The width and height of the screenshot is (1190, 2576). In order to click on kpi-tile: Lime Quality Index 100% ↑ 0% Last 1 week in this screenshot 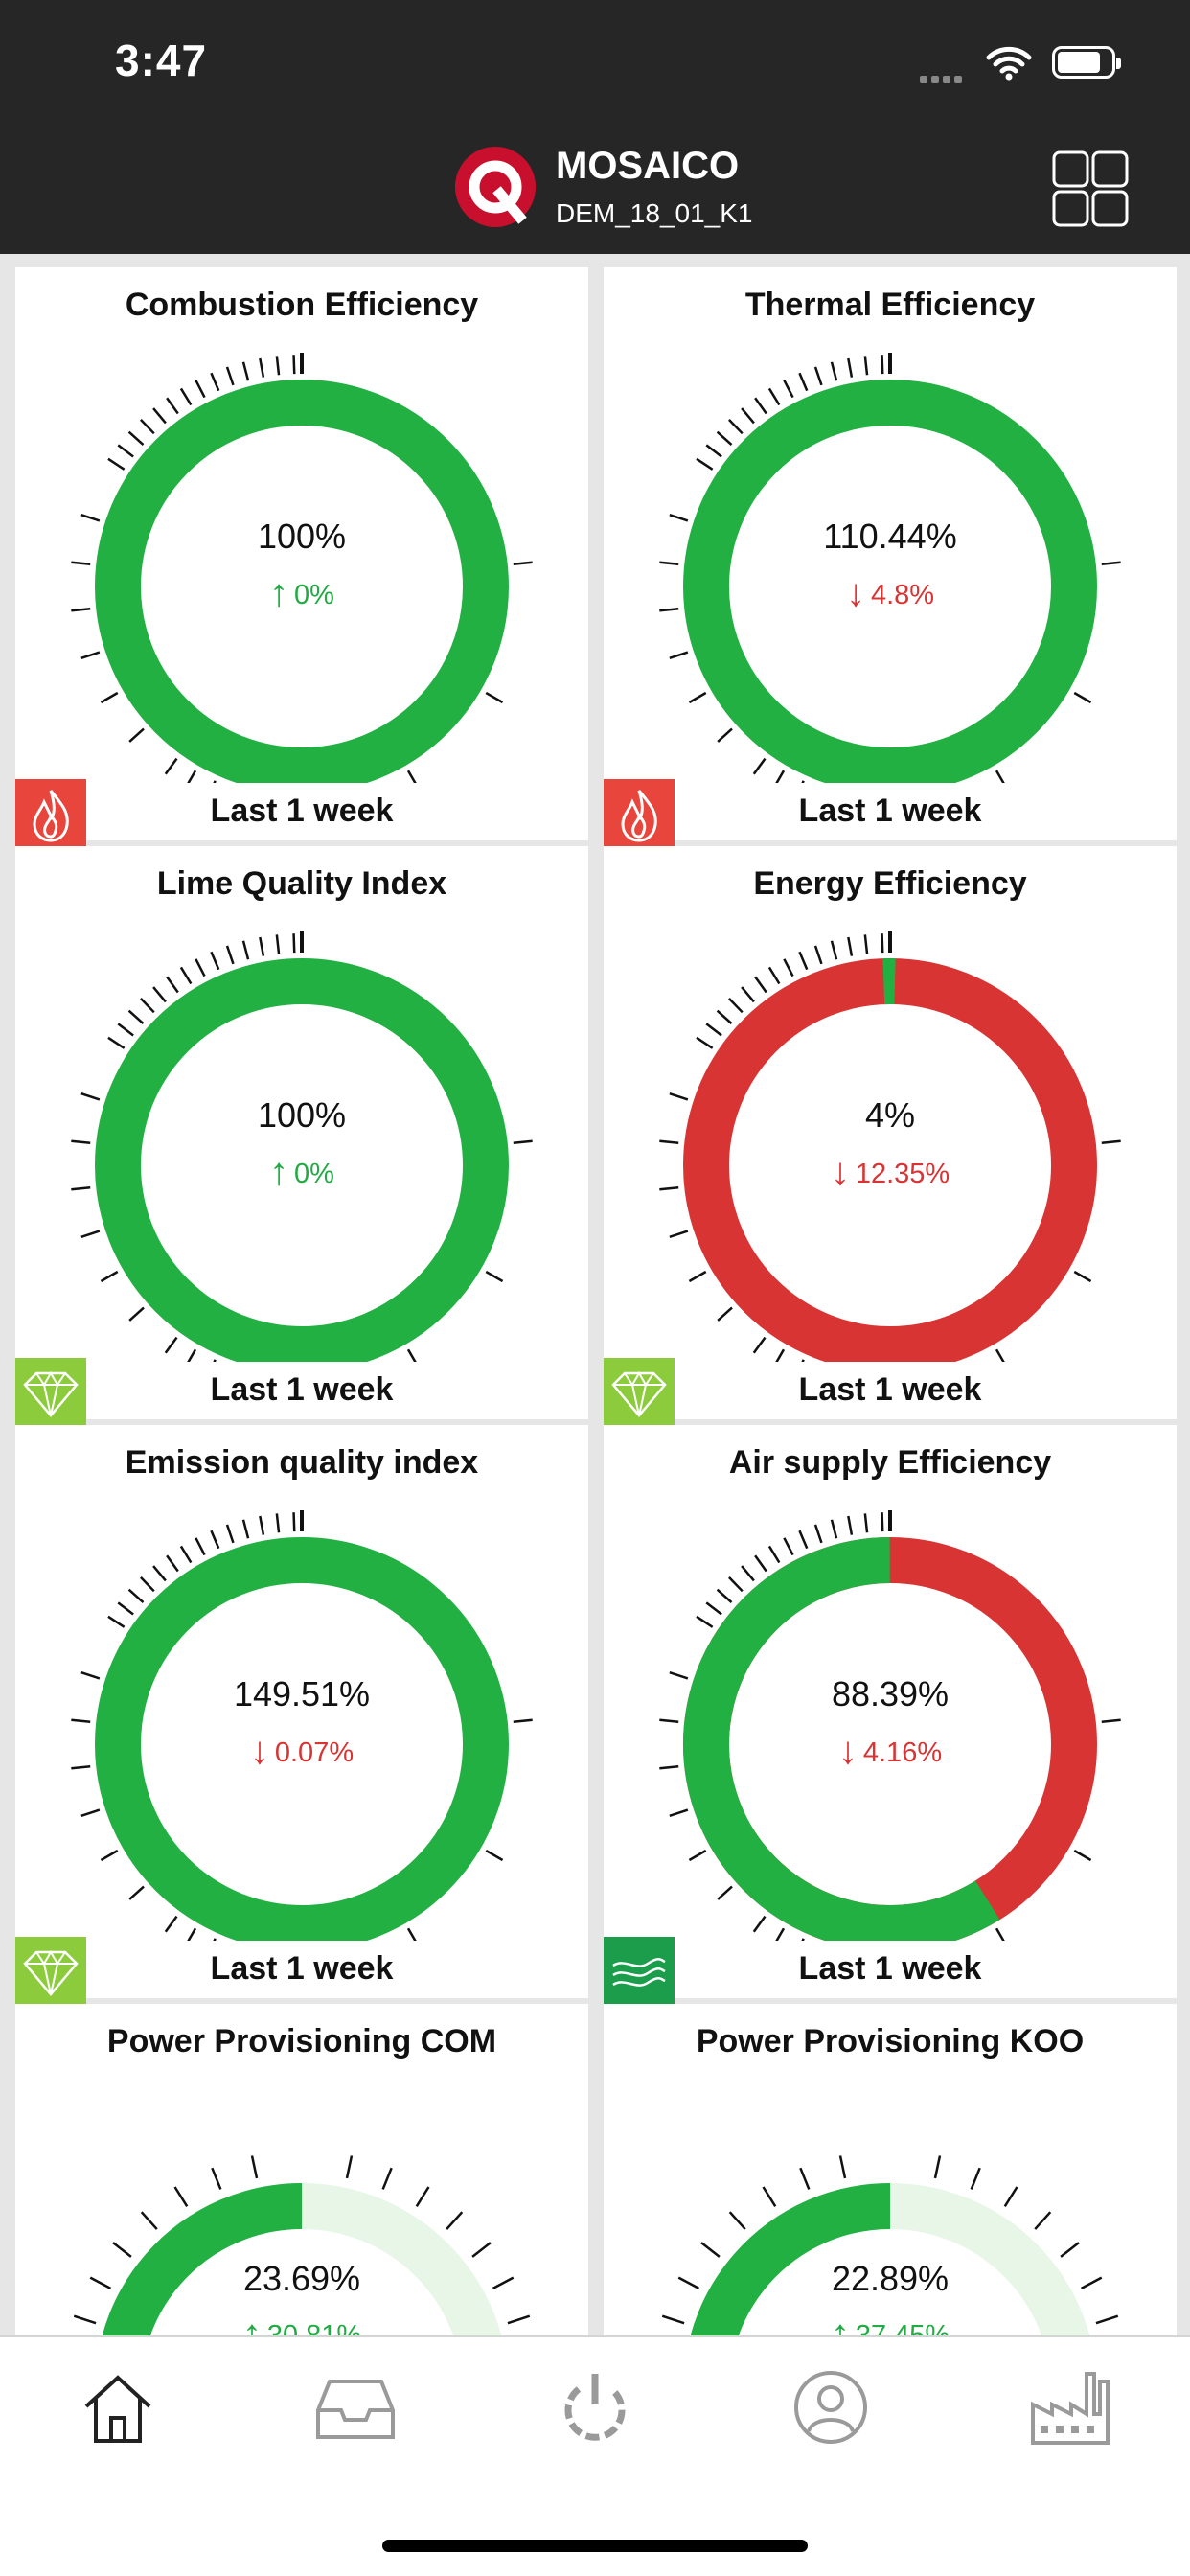, I will do `click(302, 1137)`.